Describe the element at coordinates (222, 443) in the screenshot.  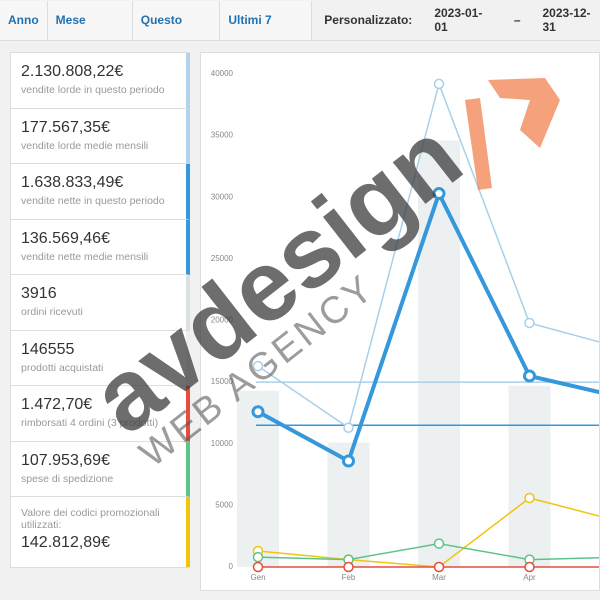
I see `y-tick-label: 10000` at that location.